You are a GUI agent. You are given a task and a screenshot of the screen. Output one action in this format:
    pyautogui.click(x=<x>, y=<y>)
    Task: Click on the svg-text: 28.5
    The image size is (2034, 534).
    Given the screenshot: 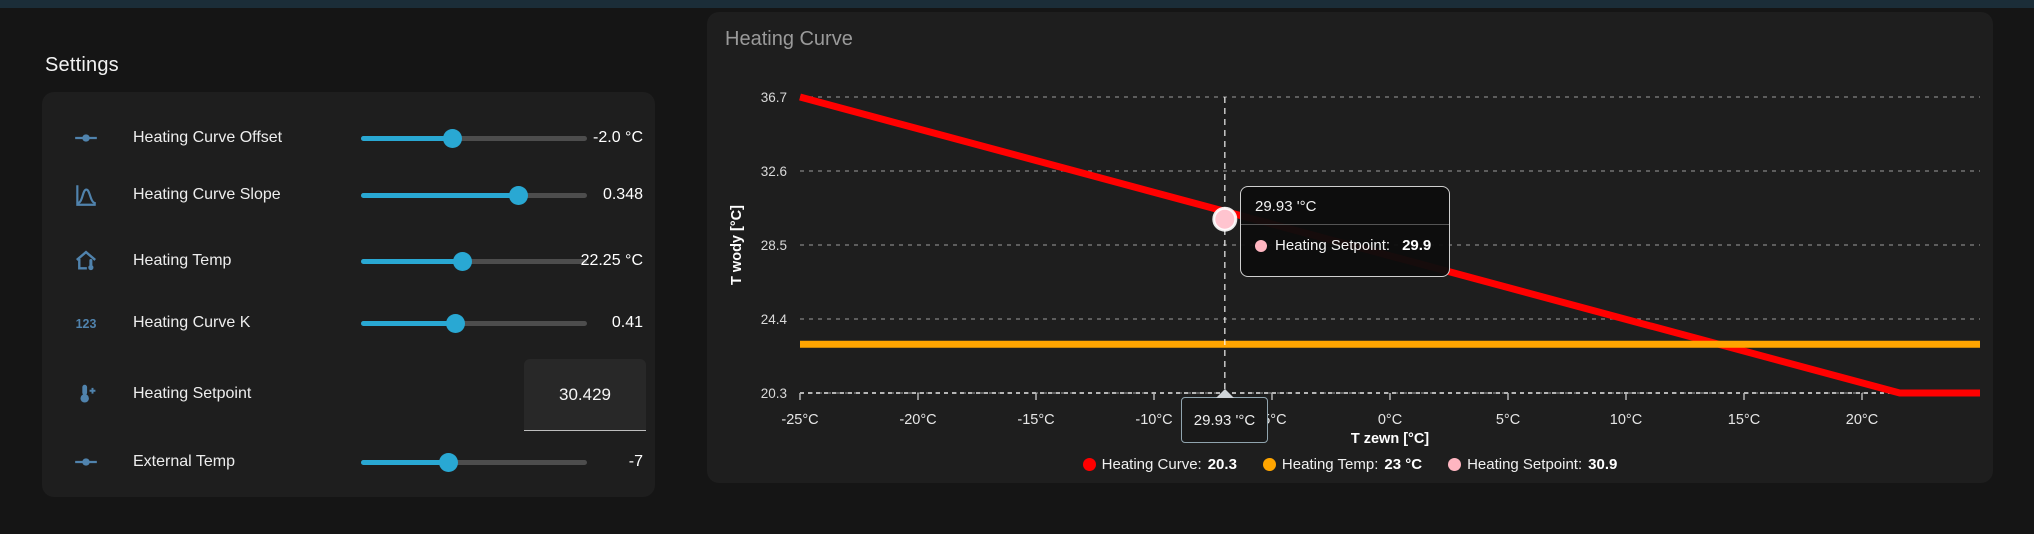 What is the action you would take?
    pyautogui.click(x=774, y=245)
    